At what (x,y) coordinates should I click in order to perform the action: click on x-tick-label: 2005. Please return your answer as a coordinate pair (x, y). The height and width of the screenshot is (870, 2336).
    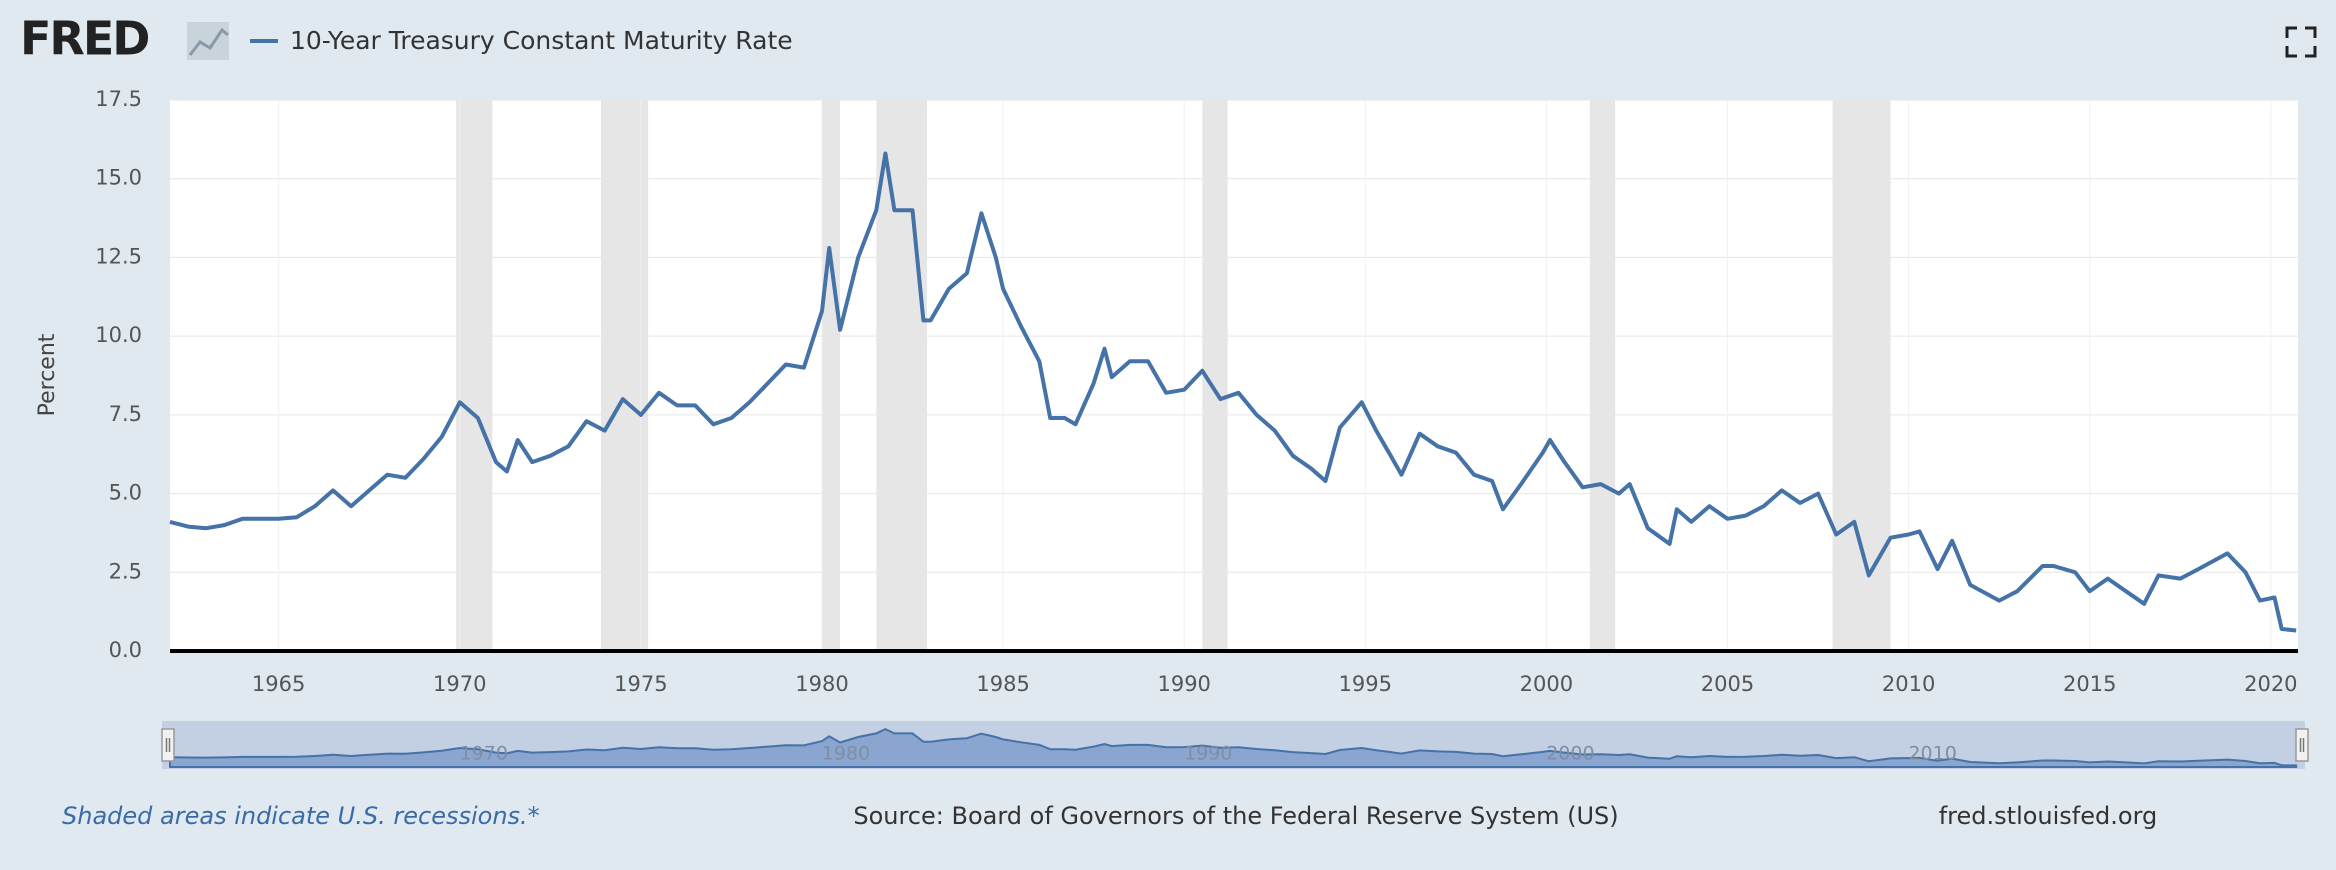
    Looking at the image, I should click on (1727, 684).